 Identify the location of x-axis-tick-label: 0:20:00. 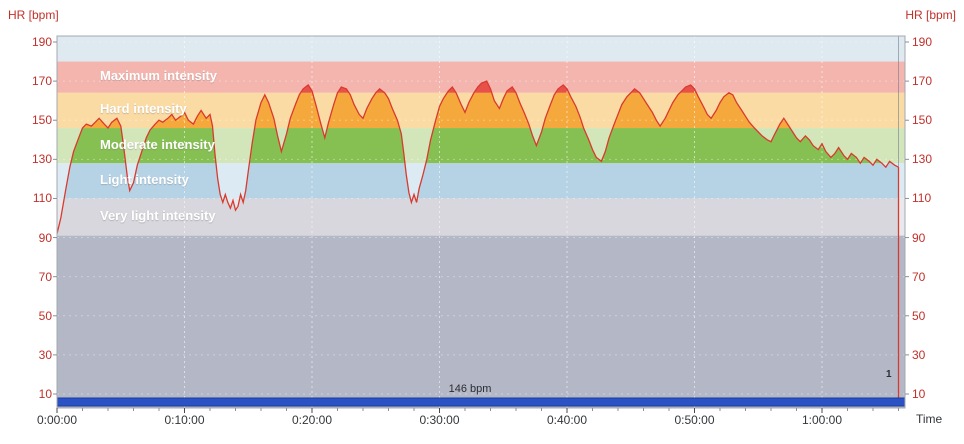
(312, 420).